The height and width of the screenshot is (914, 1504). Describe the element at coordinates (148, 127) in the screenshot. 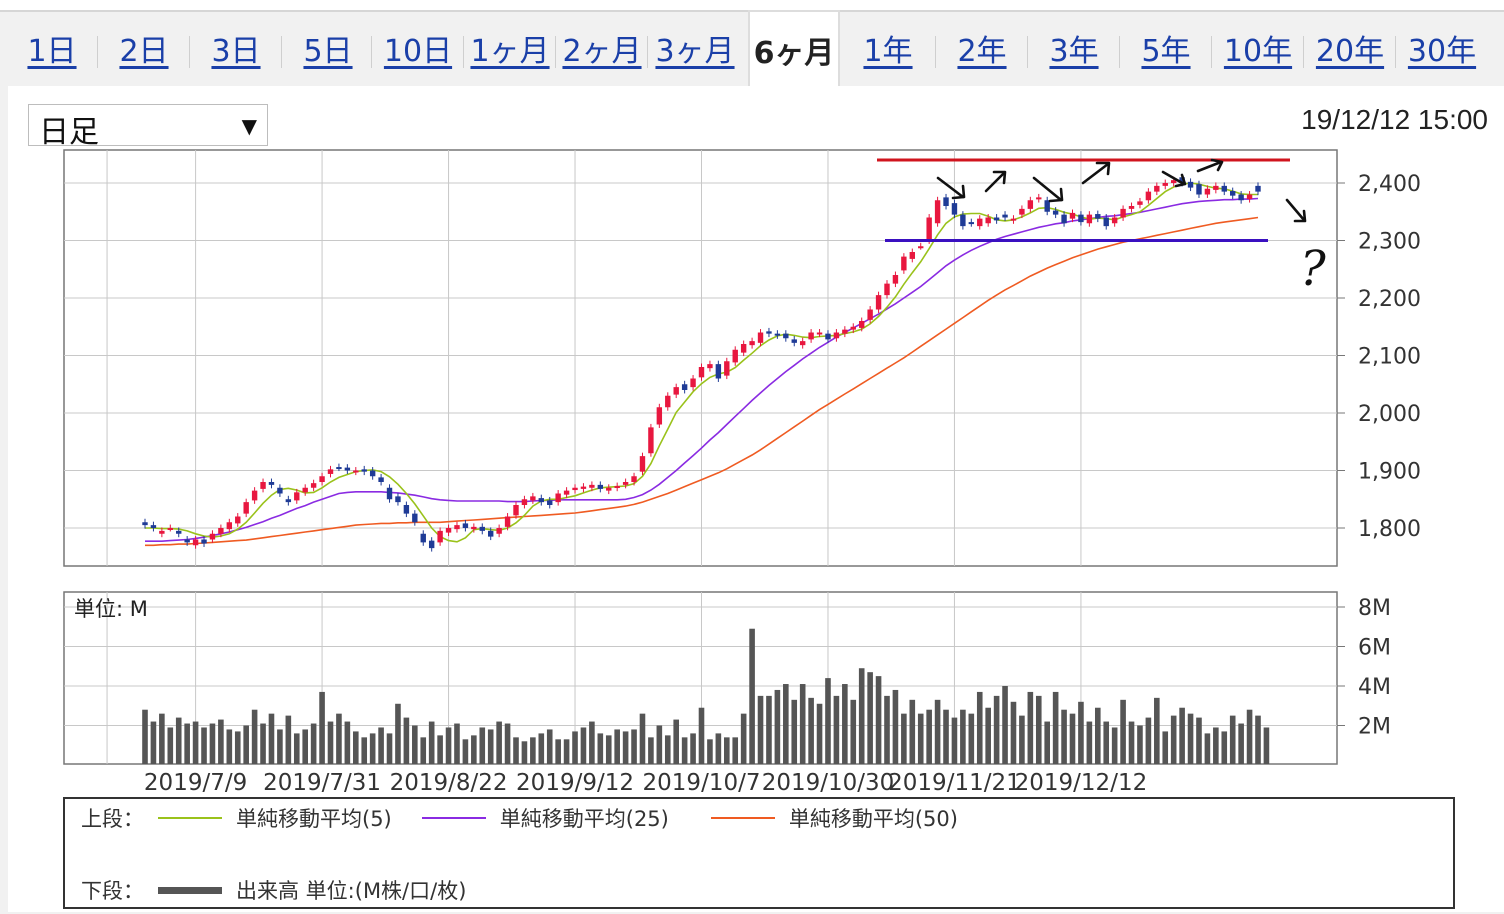

I see `interval-select: 日足 ▼` at that location.